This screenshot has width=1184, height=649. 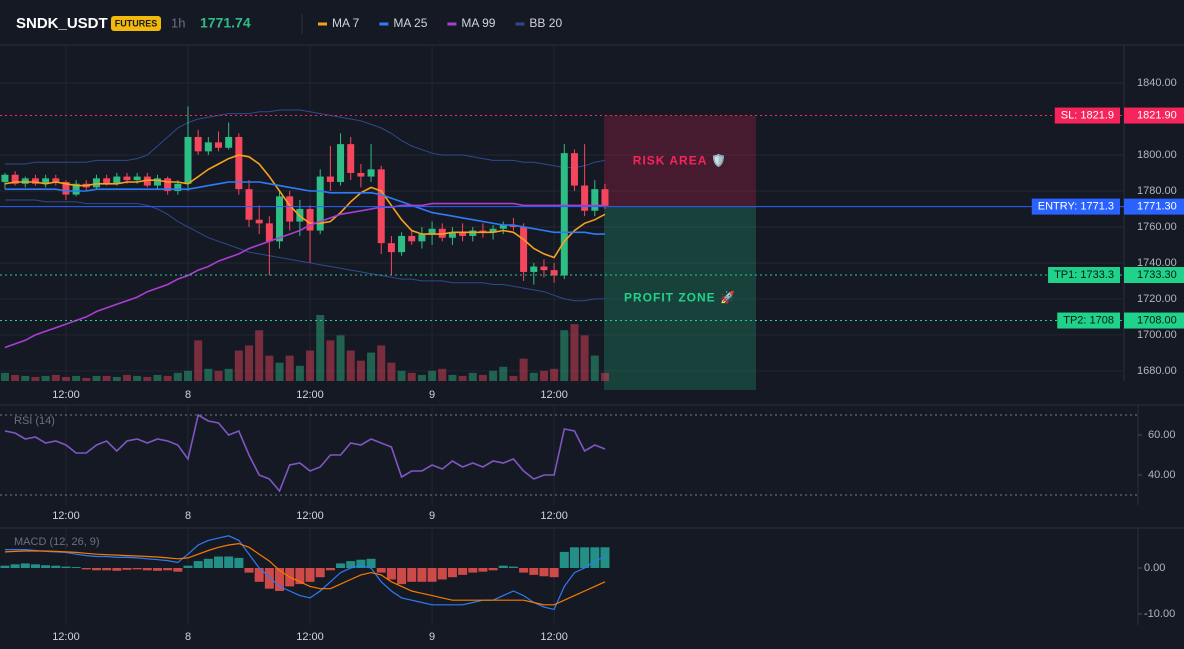 What do you see at coordinates (1157, 191) in the screenshot?
I see `y-tick-label: 1780.00` at bounding box center [1157, 191].